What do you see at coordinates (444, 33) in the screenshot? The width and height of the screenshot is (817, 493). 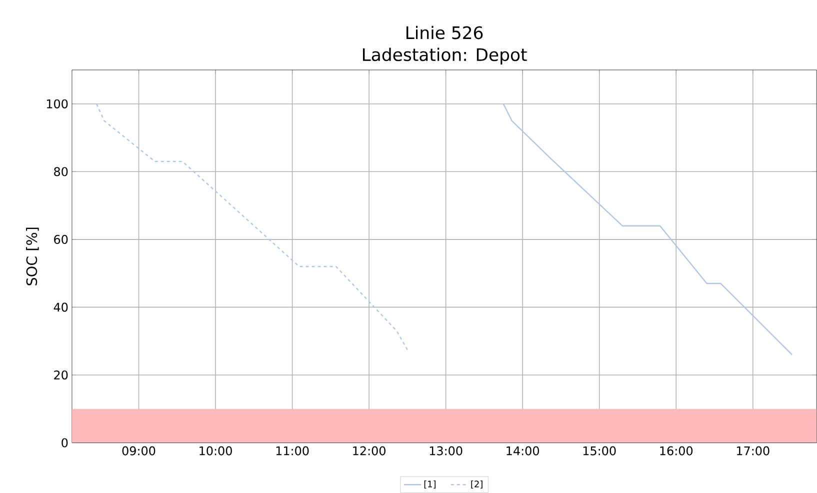 I see `chart-title: Linie 526` at bounding box center [444, 33].